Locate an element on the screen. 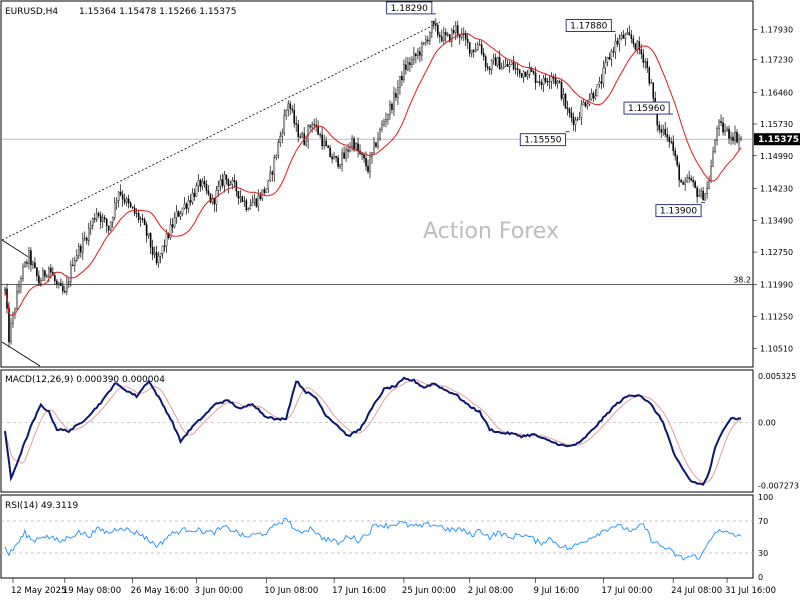 The image size is (800, 600). rsi-panel: RSI(14) 49.3119 100 70 30 0 is located at coordinates (387, 537).